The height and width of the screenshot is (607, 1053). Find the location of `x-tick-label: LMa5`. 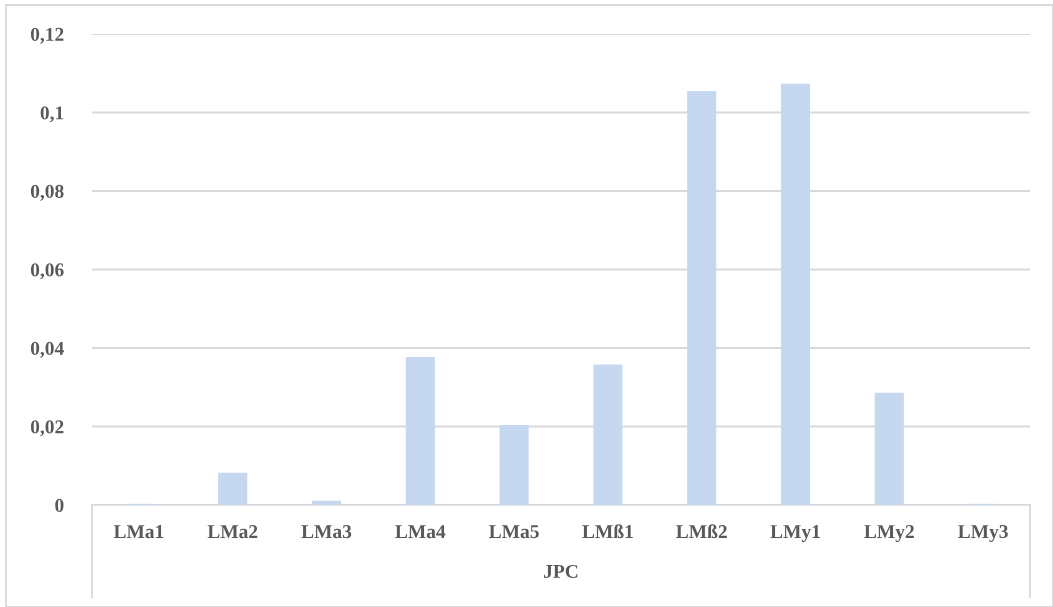

x-tick-label: LMa5 is located at coordinates (514, 532).